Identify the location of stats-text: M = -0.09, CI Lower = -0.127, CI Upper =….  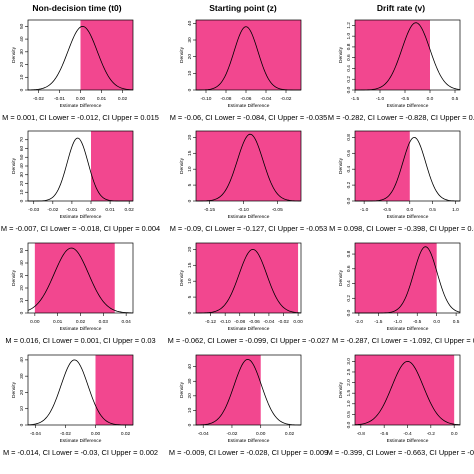
(249, 228).